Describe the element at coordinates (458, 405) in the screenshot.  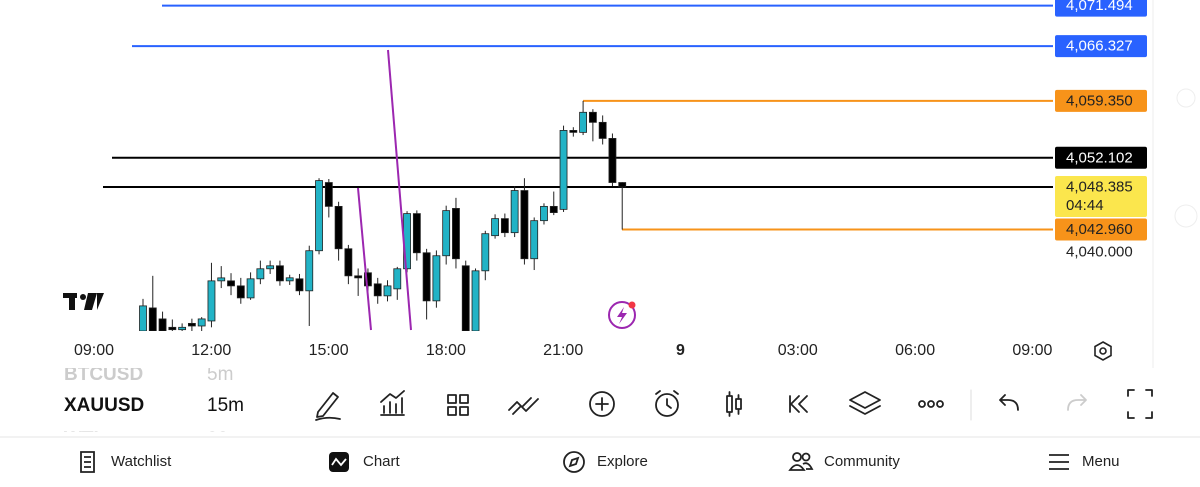
I see `templates` at that location.